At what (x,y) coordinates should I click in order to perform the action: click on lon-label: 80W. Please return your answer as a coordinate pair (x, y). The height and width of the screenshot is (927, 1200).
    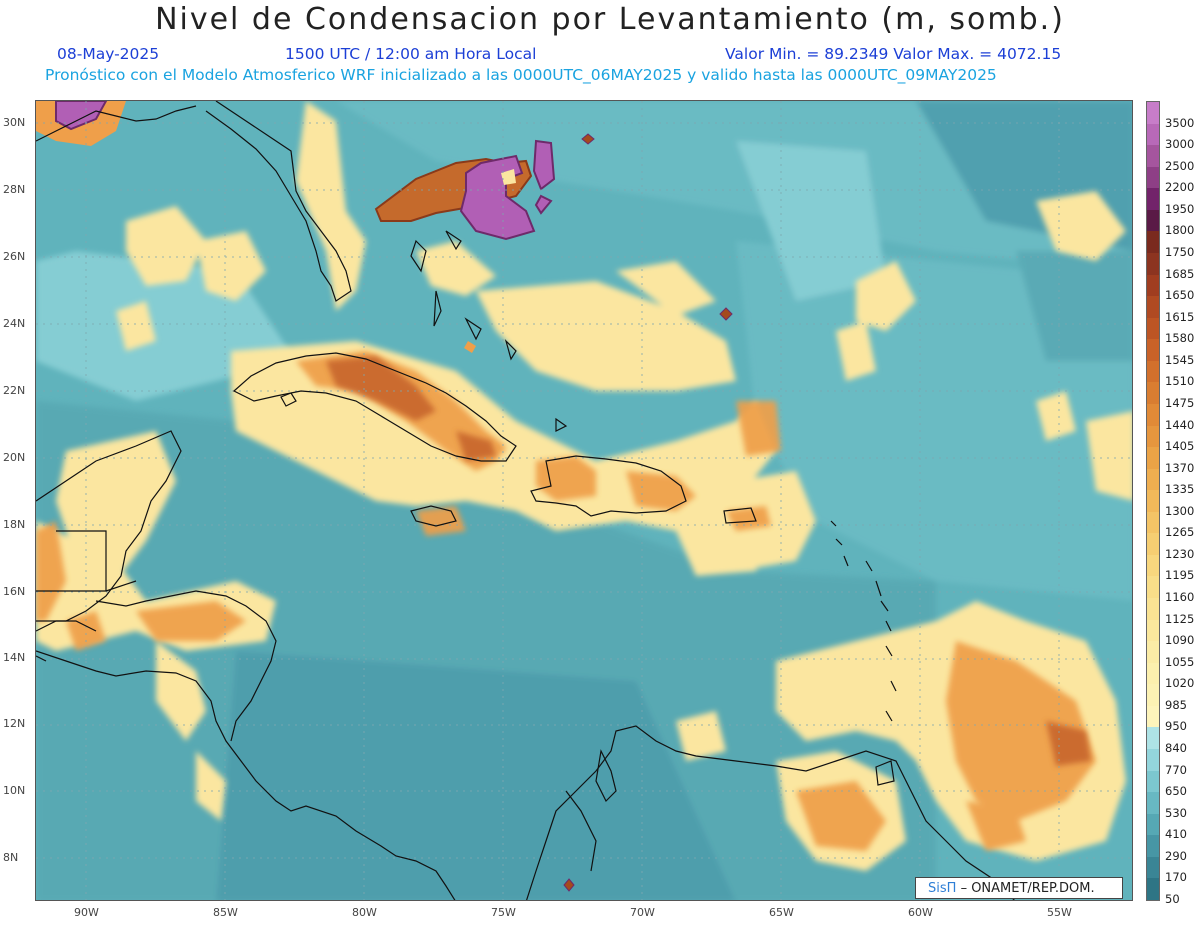
    Looking at the image, I should click on (364, 912).